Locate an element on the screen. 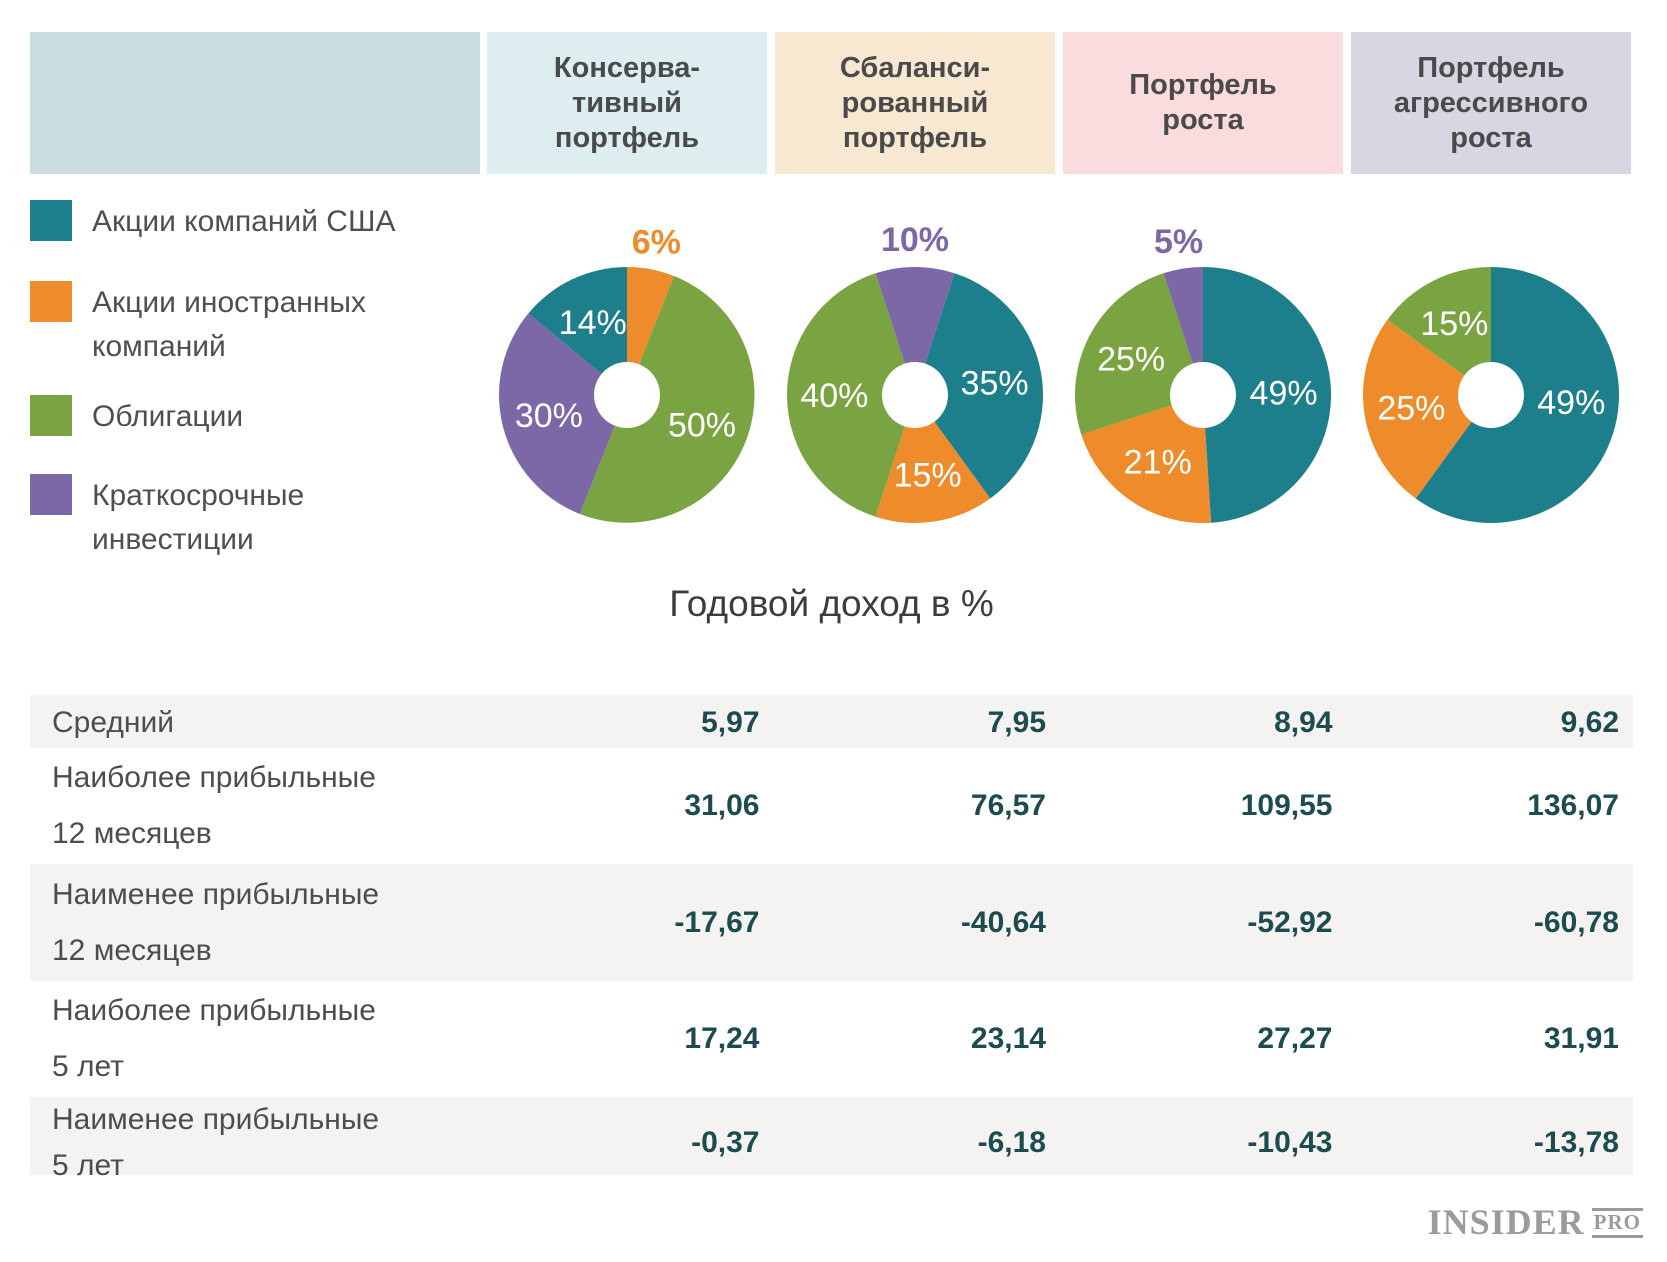 The image size is (1667, 1262). value-cell: -17,67 is located at coordinates (717, 922).